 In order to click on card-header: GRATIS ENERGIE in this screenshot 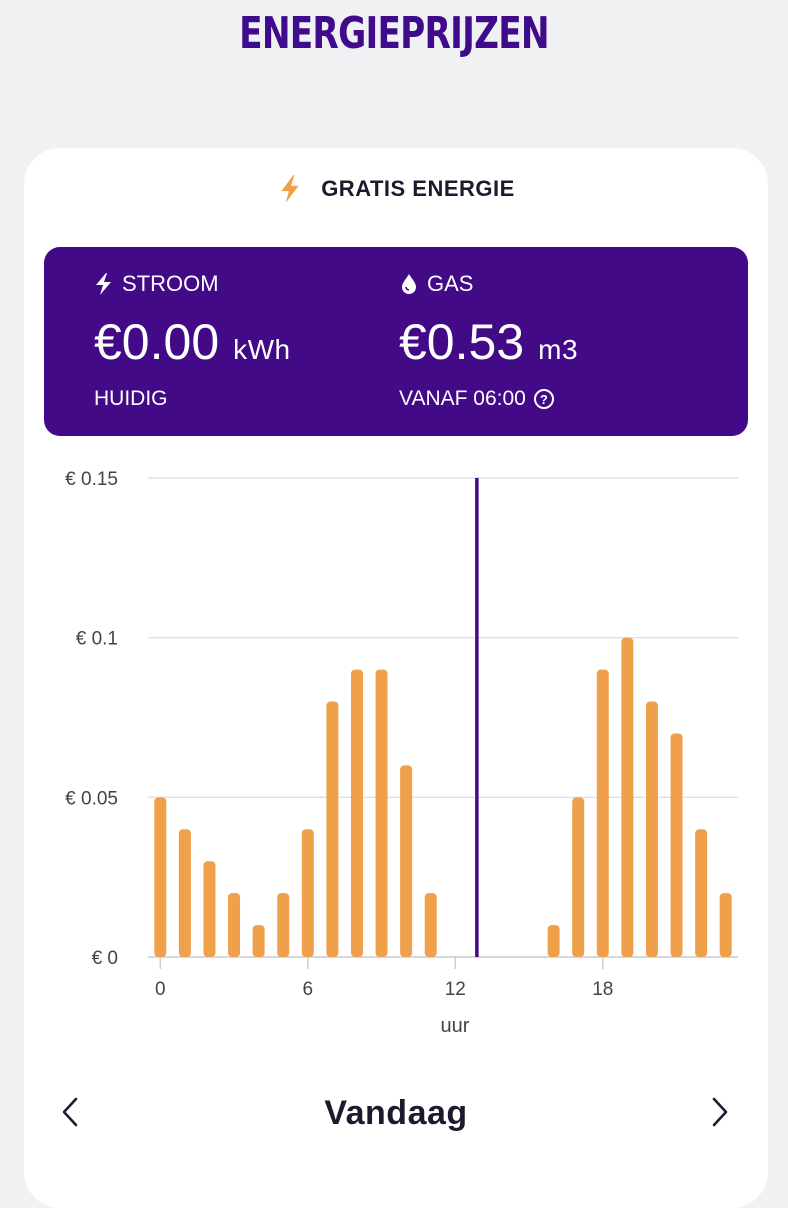, I will do `click(396, 189)`.